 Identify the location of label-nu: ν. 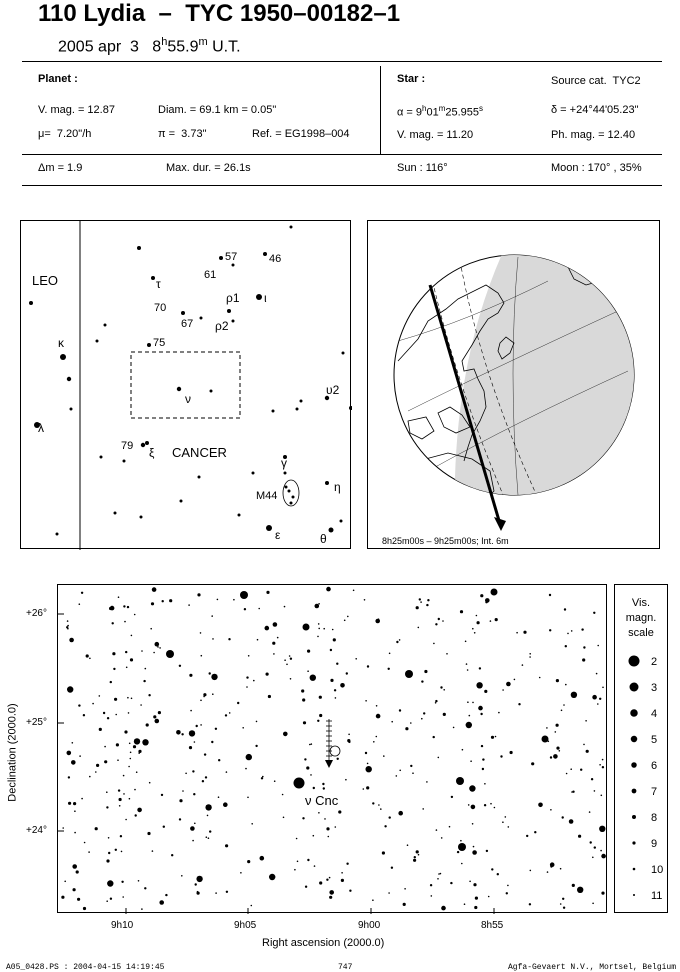
(188, 399).